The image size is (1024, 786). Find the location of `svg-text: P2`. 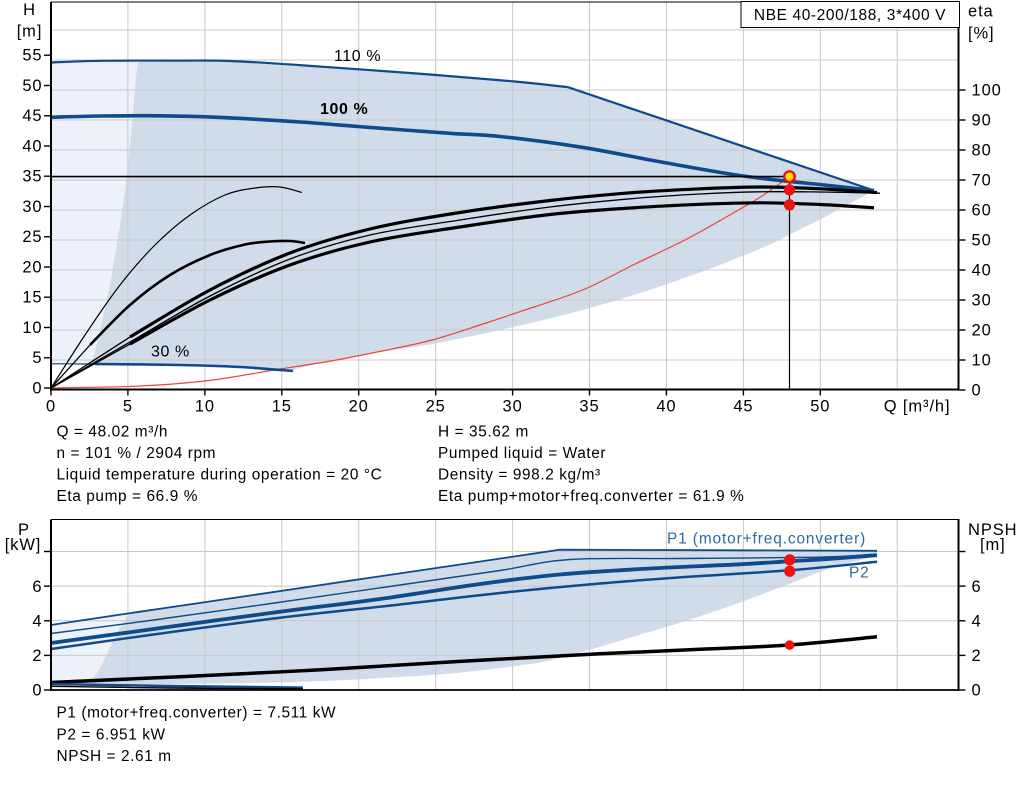

svg-text: P2 is located at coordinates (859, 573).